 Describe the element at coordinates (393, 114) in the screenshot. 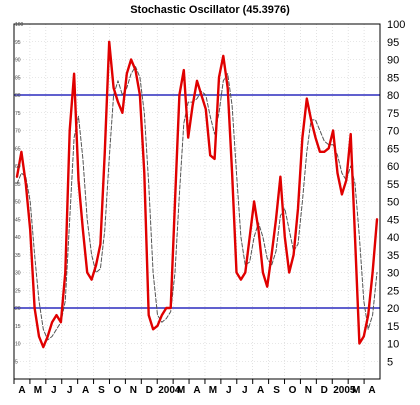

I see `y-tick-label: 75` at that location.